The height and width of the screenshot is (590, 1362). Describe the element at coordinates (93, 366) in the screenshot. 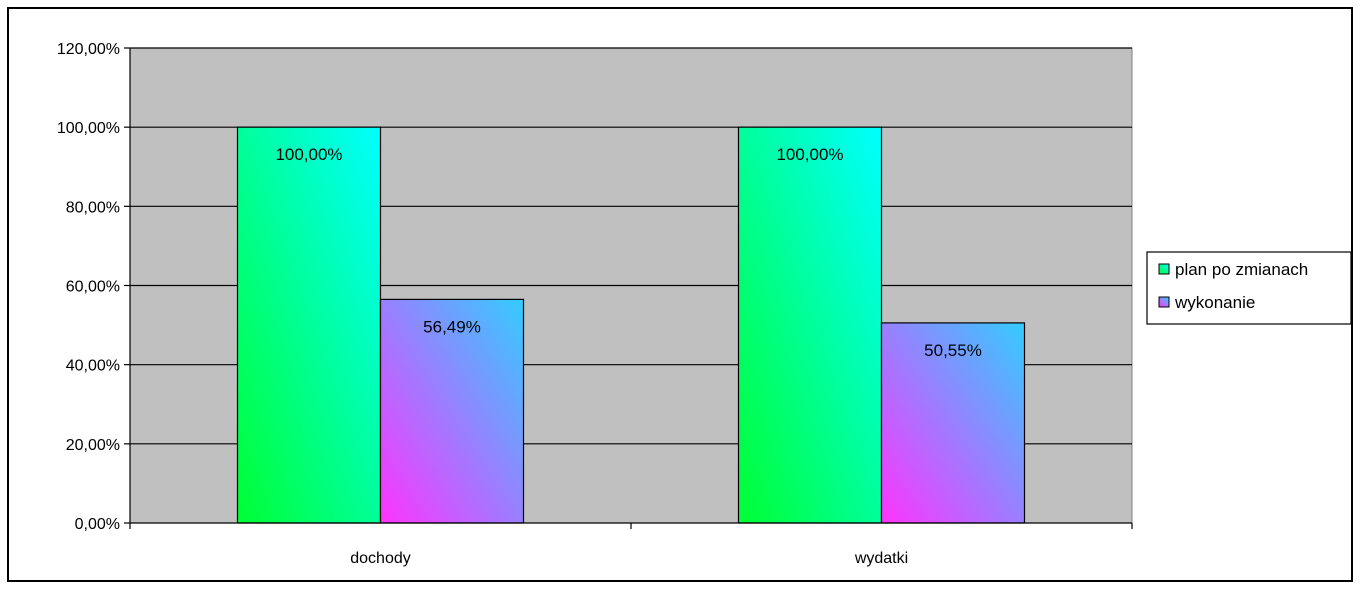

I see `y-tick-label: 40,00%` at that location.